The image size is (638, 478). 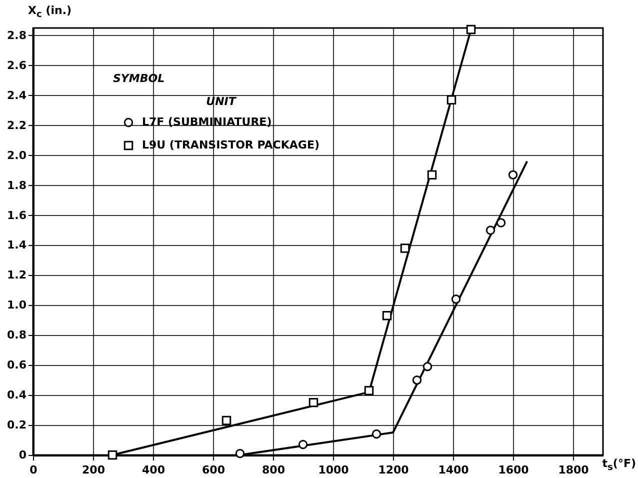 What do you see at coordinates (17, 245) in the screenshot?
I see `y-tick-label: 1.4` at bounding box center [17, 245].